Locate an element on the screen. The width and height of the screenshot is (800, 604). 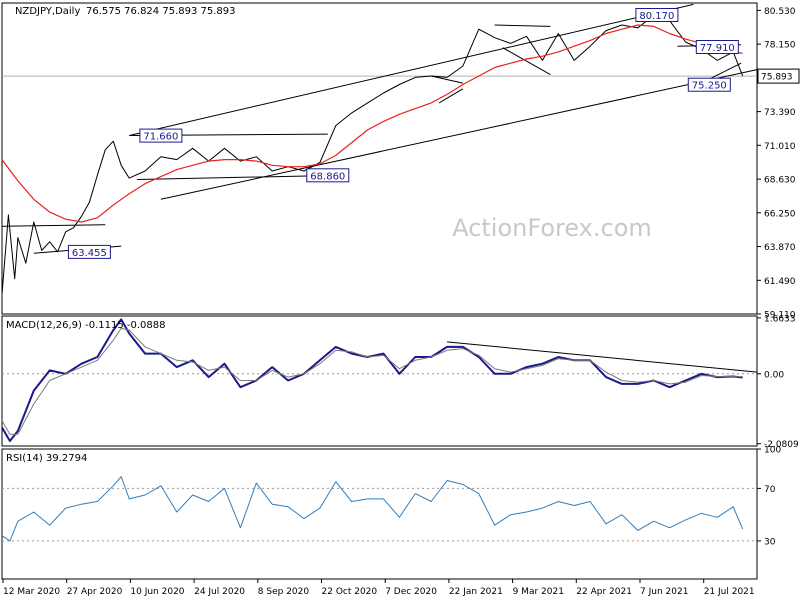
price-annotation: 68.860 is located at coordinates (327, 176).